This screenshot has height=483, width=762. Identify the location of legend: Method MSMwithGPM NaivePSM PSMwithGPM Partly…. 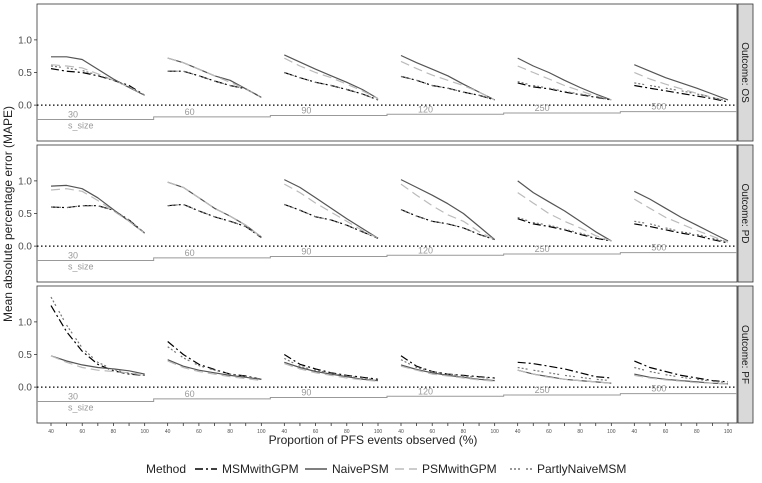
(386, 469).